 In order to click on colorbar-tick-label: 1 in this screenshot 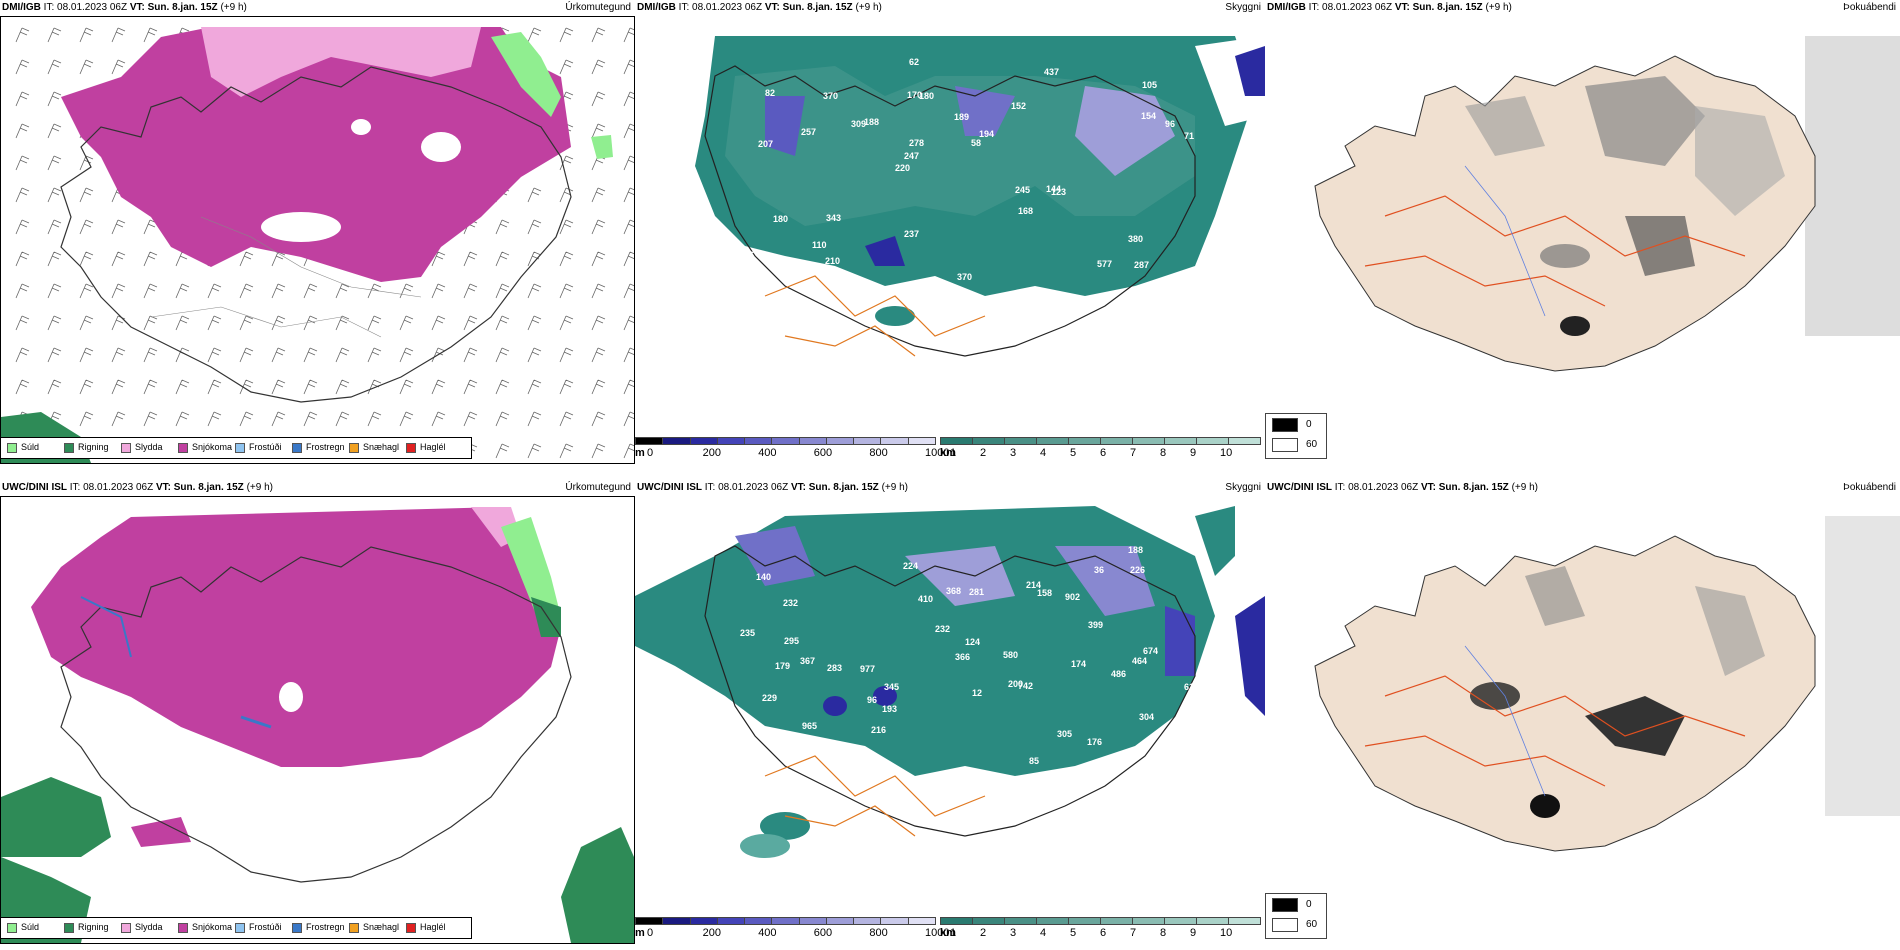, I will do `click(953, 453)`.